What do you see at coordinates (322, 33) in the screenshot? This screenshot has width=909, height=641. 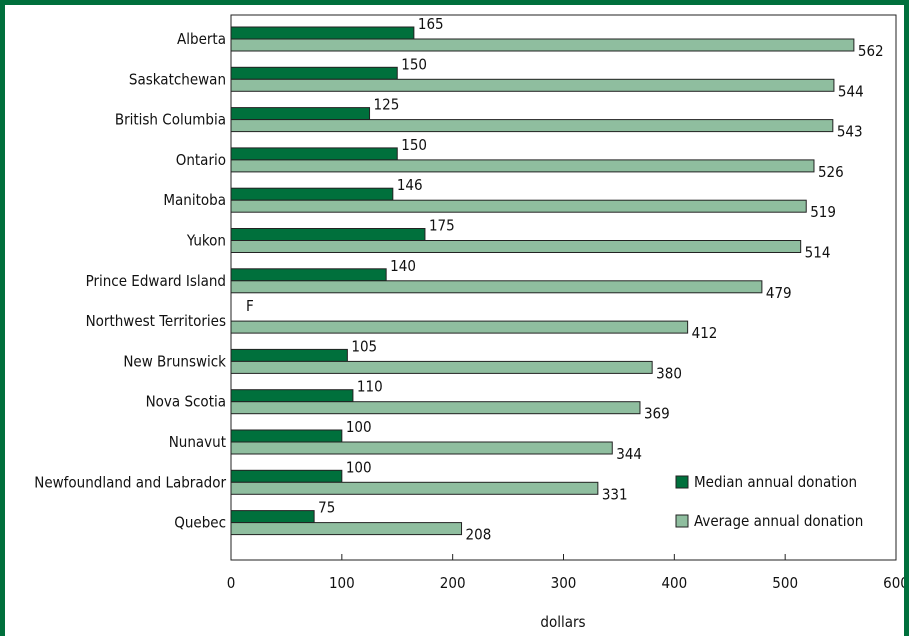 I see `median-bar-alberta` at bounding box center [322, 33].